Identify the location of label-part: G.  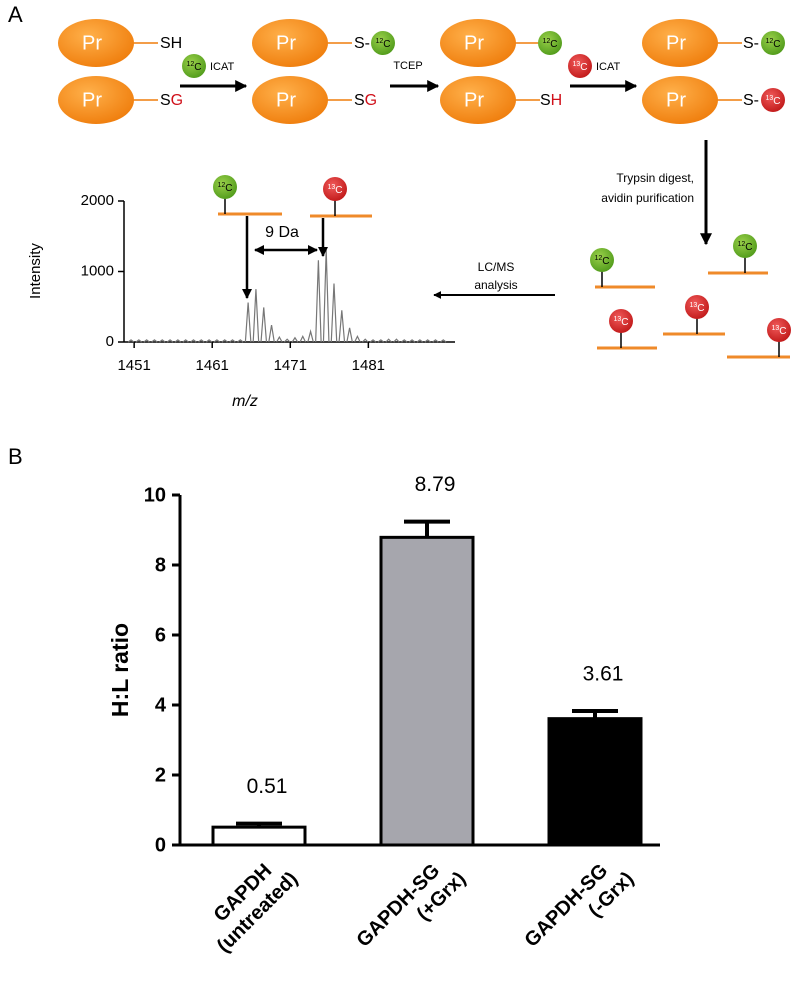
(371, 100).